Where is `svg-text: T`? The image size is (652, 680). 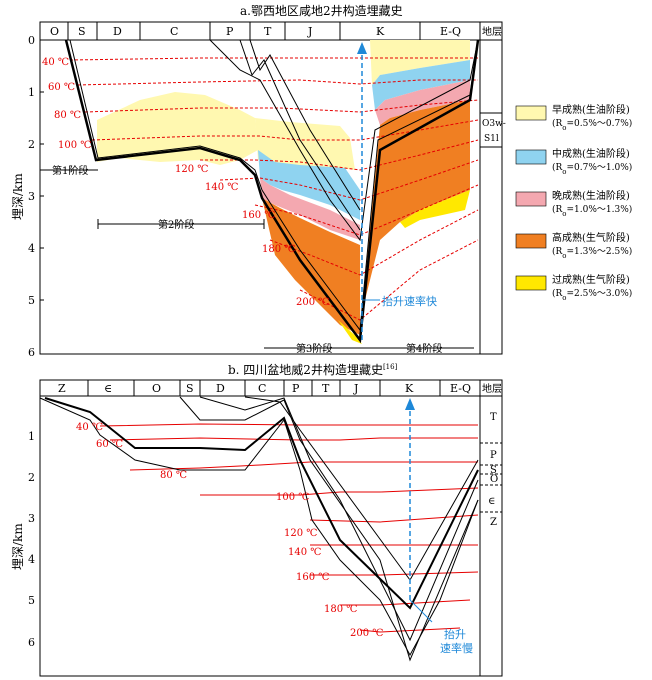 svg-text: T is located at coordinates (493, 417).